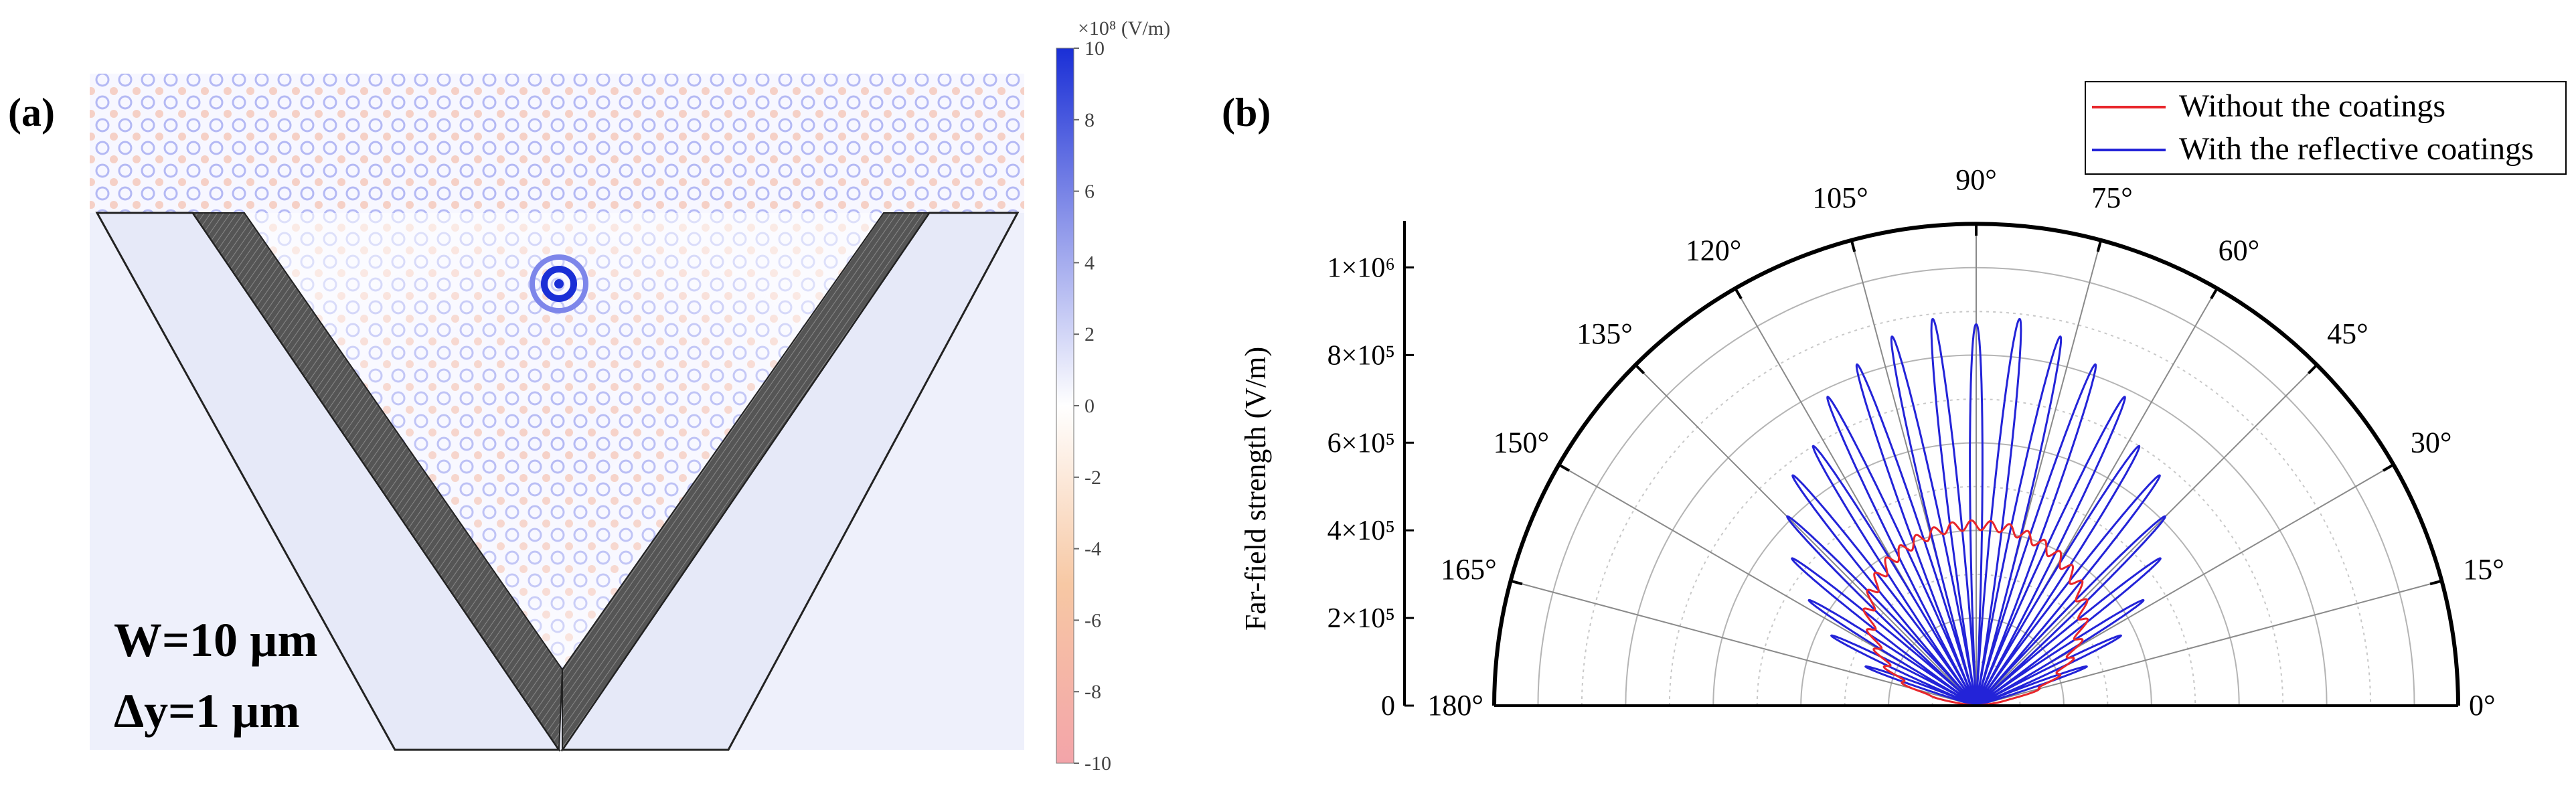  Describe the element at coordinates (2312, 106) in the screenshot. I see `legend-red-label: Without the coatings` at that location.